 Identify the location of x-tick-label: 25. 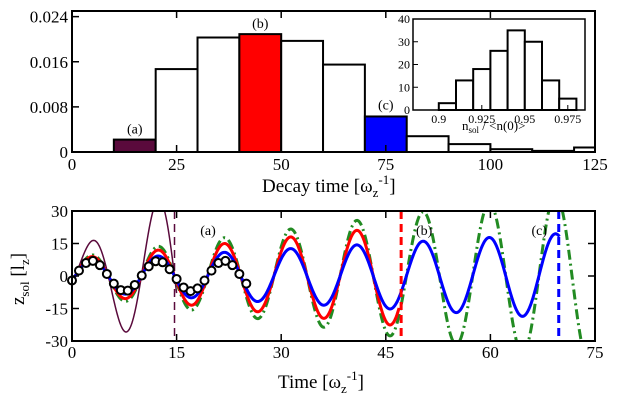
(176, 164).